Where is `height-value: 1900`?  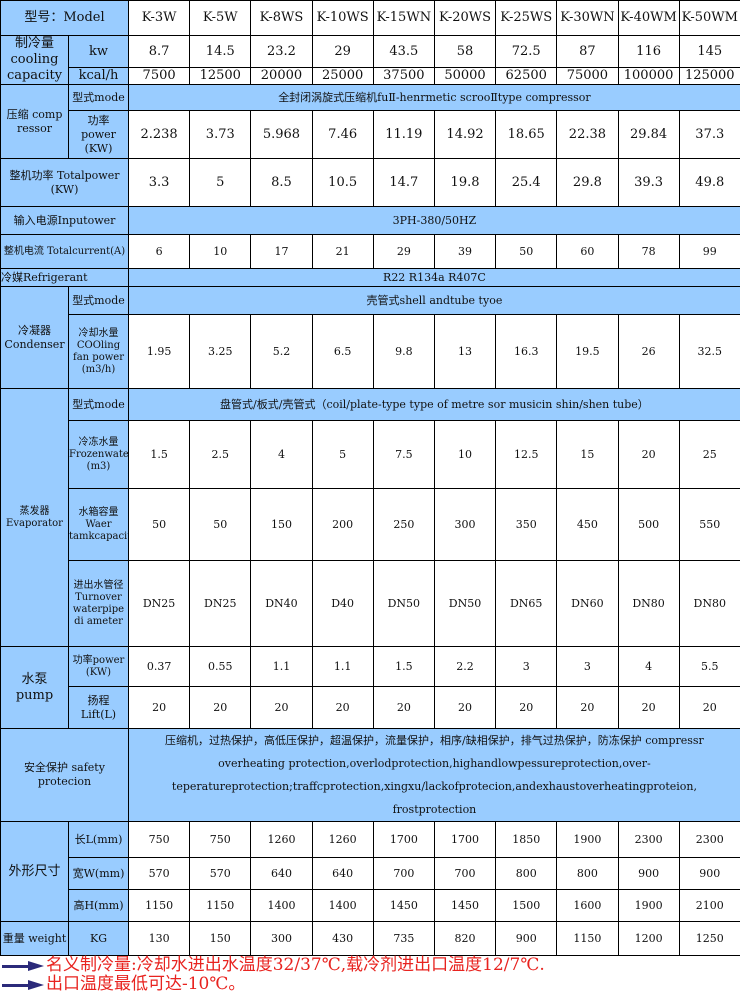
height-value: 1900 is located at coordinates (648, 906).